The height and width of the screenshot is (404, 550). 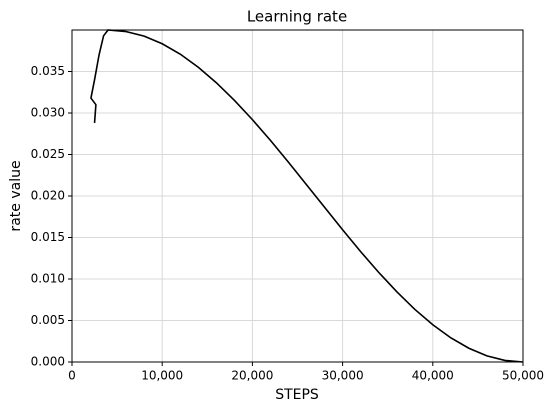 What do you see at coordinates (252, 376) in the screenshot?
I see `x-tick-label: 20,000` at bounding box center [252, 376].